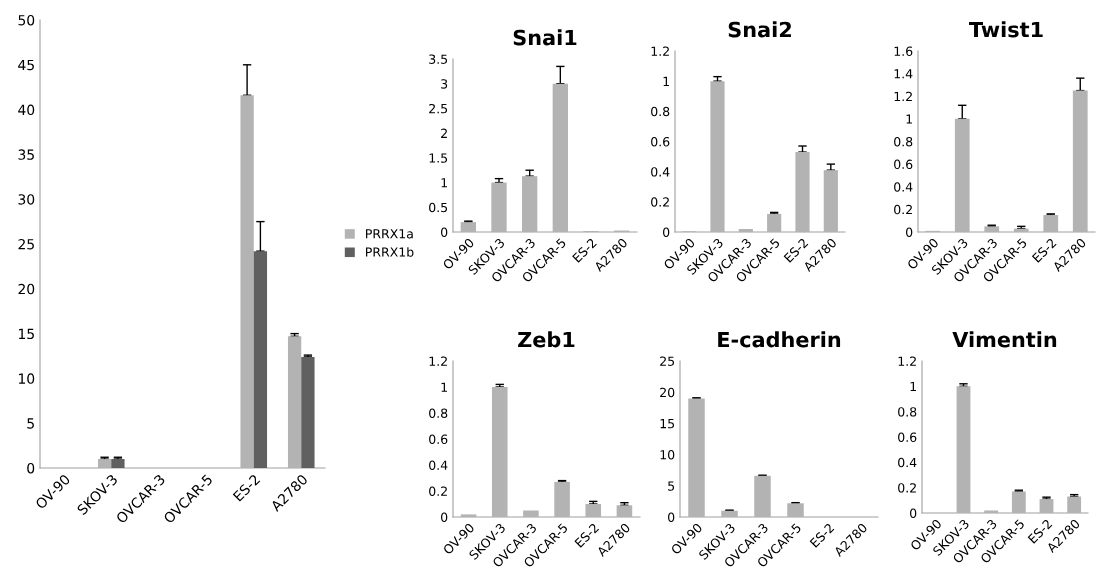 The height and width of the screenshot is (577, 1100). Describe the element at coordinates (1006, 29) in the screenshot. I see `chart-title: Twist1` at that location.